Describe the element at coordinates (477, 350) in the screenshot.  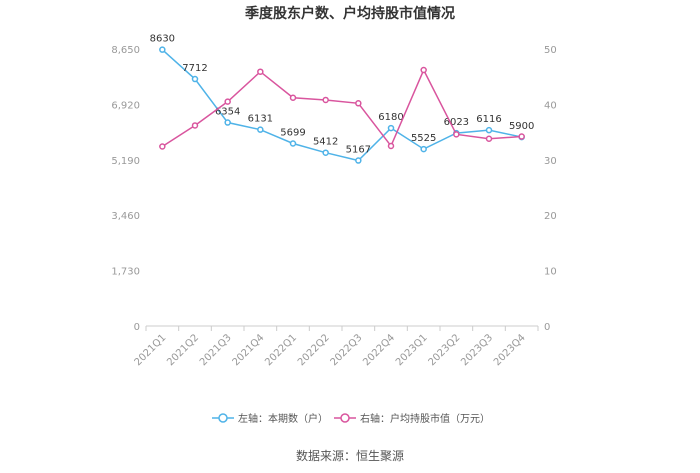
I see `x-tick-label: 2023Q3` at that location.